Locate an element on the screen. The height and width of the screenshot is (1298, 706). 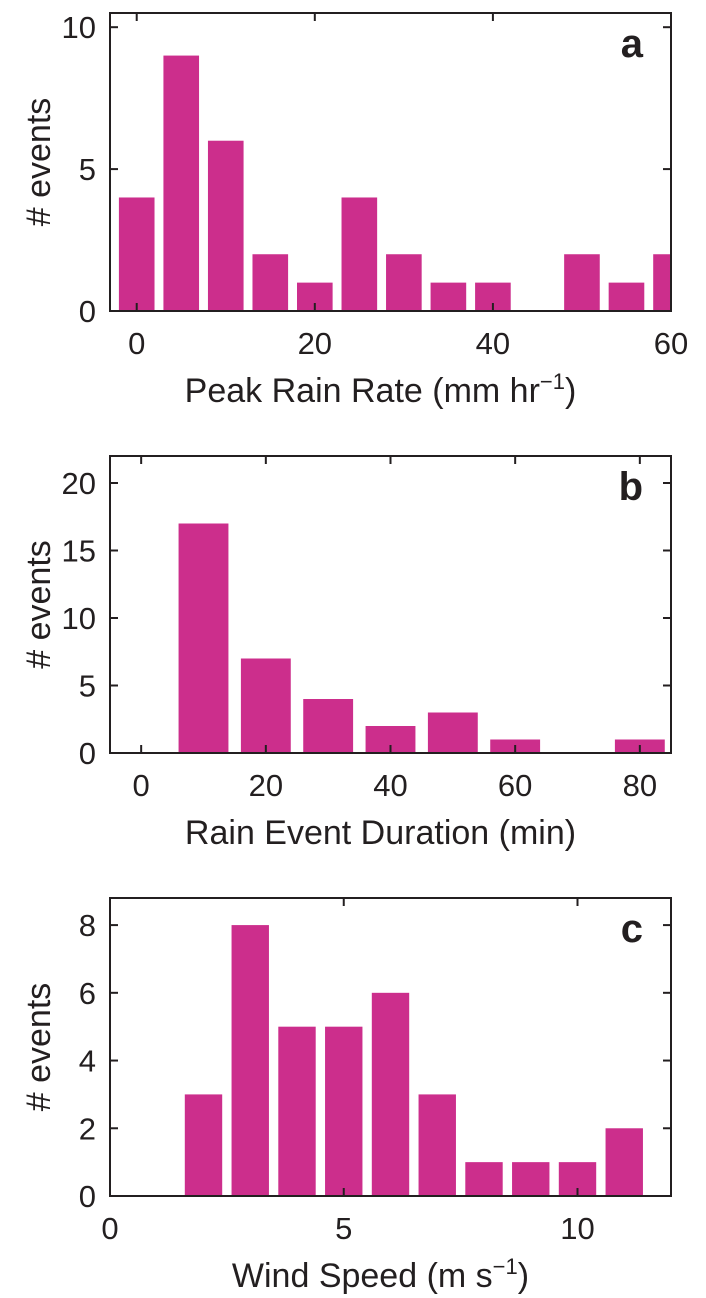
y-axis-label-a: # events is located at coordinates (39, 162).